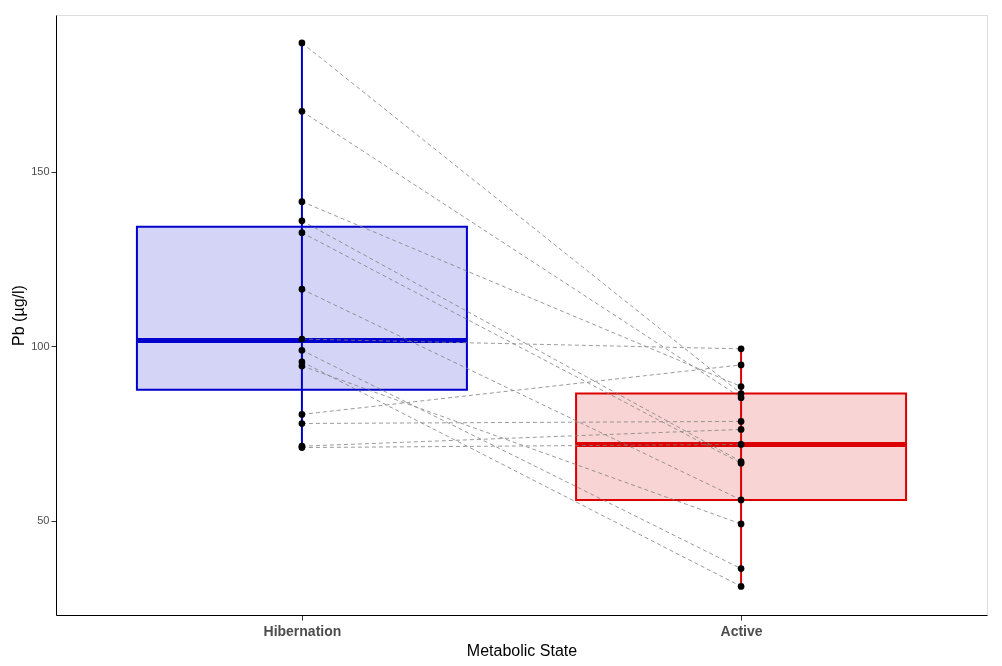 The image size is (1002, 666). Describe the element at coordinates (43, 520) in the screenshot. I see `y-tick-label: 50` at that location.